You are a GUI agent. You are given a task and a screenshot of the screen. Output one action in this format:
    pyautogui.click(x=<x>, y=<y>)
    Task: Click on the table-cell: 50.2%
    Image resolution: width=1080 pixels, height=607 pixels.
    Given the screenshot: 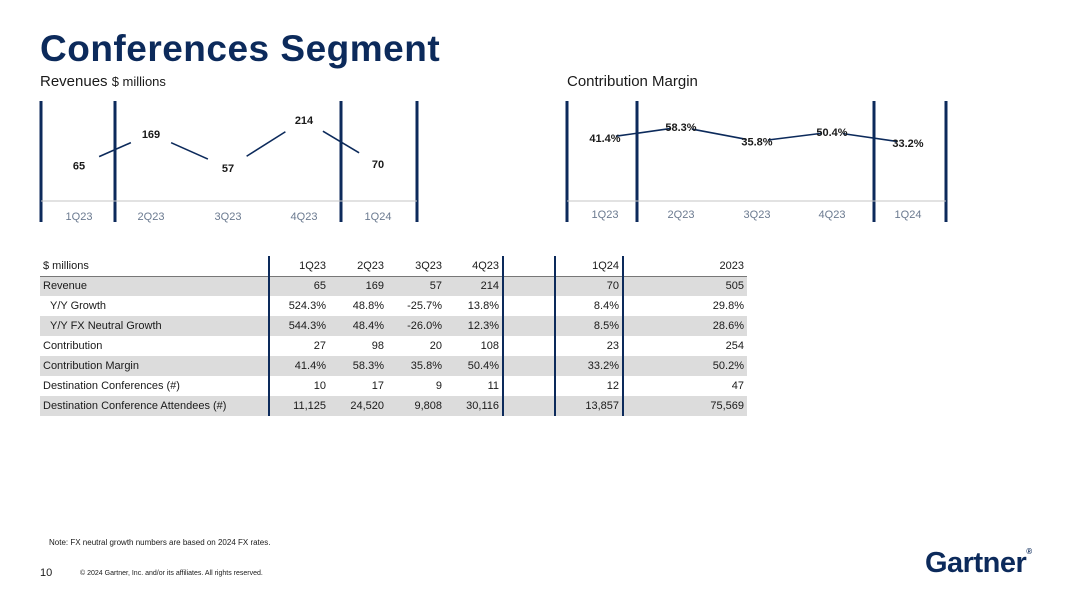 What is the action you would take?
    pyautogui.click(x=685, y=366)
    